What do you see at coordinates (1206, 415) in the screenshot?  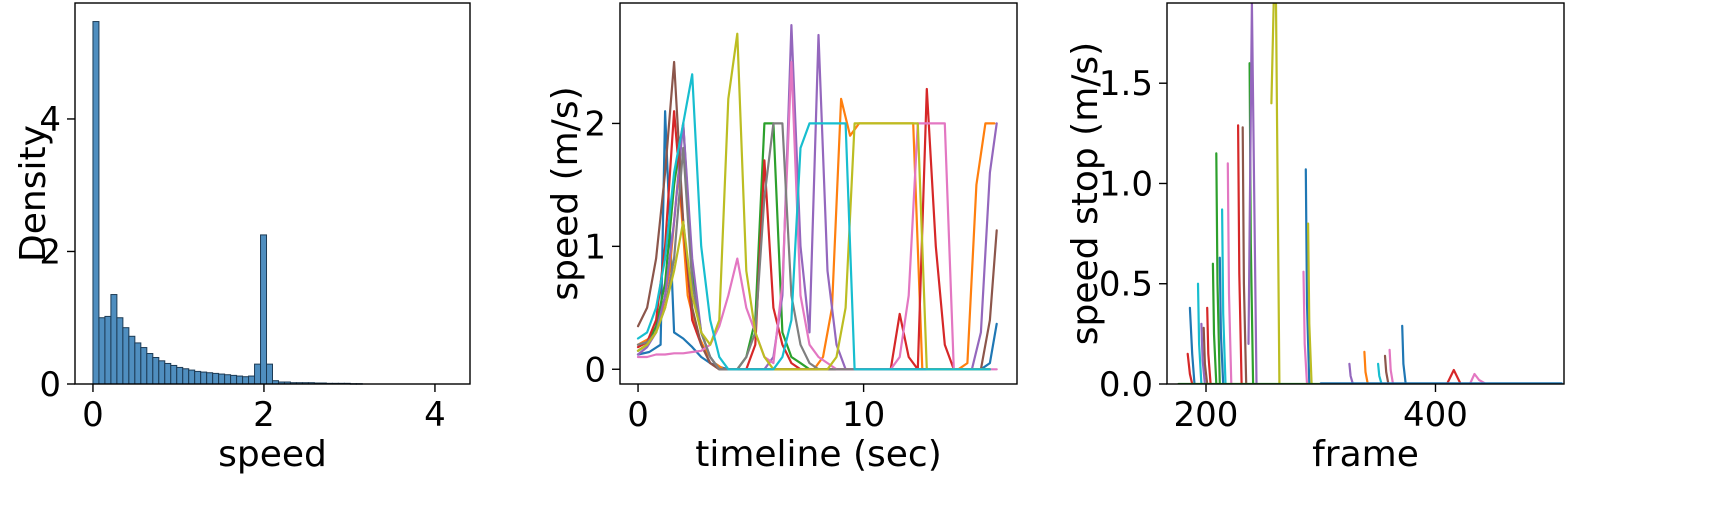 I see `x-tick-label: 200` at bounding box center [1206, 415].